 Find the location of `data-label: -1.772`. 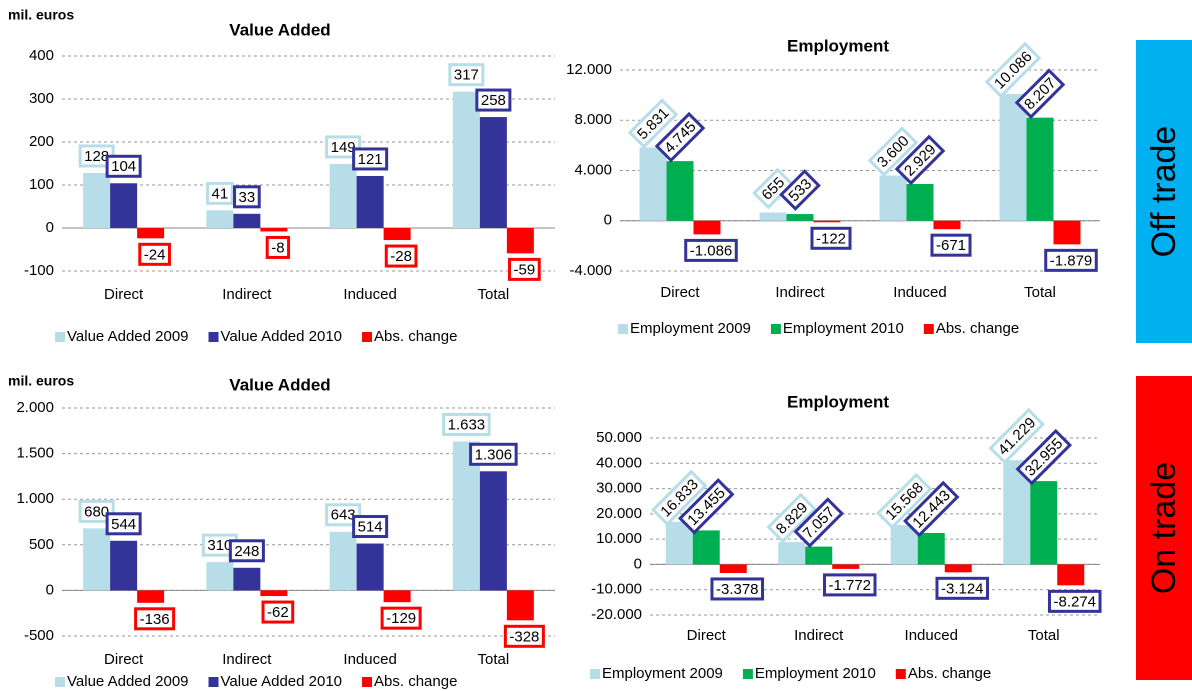

data-label: -1.772 is located at coordinates (849, 585).